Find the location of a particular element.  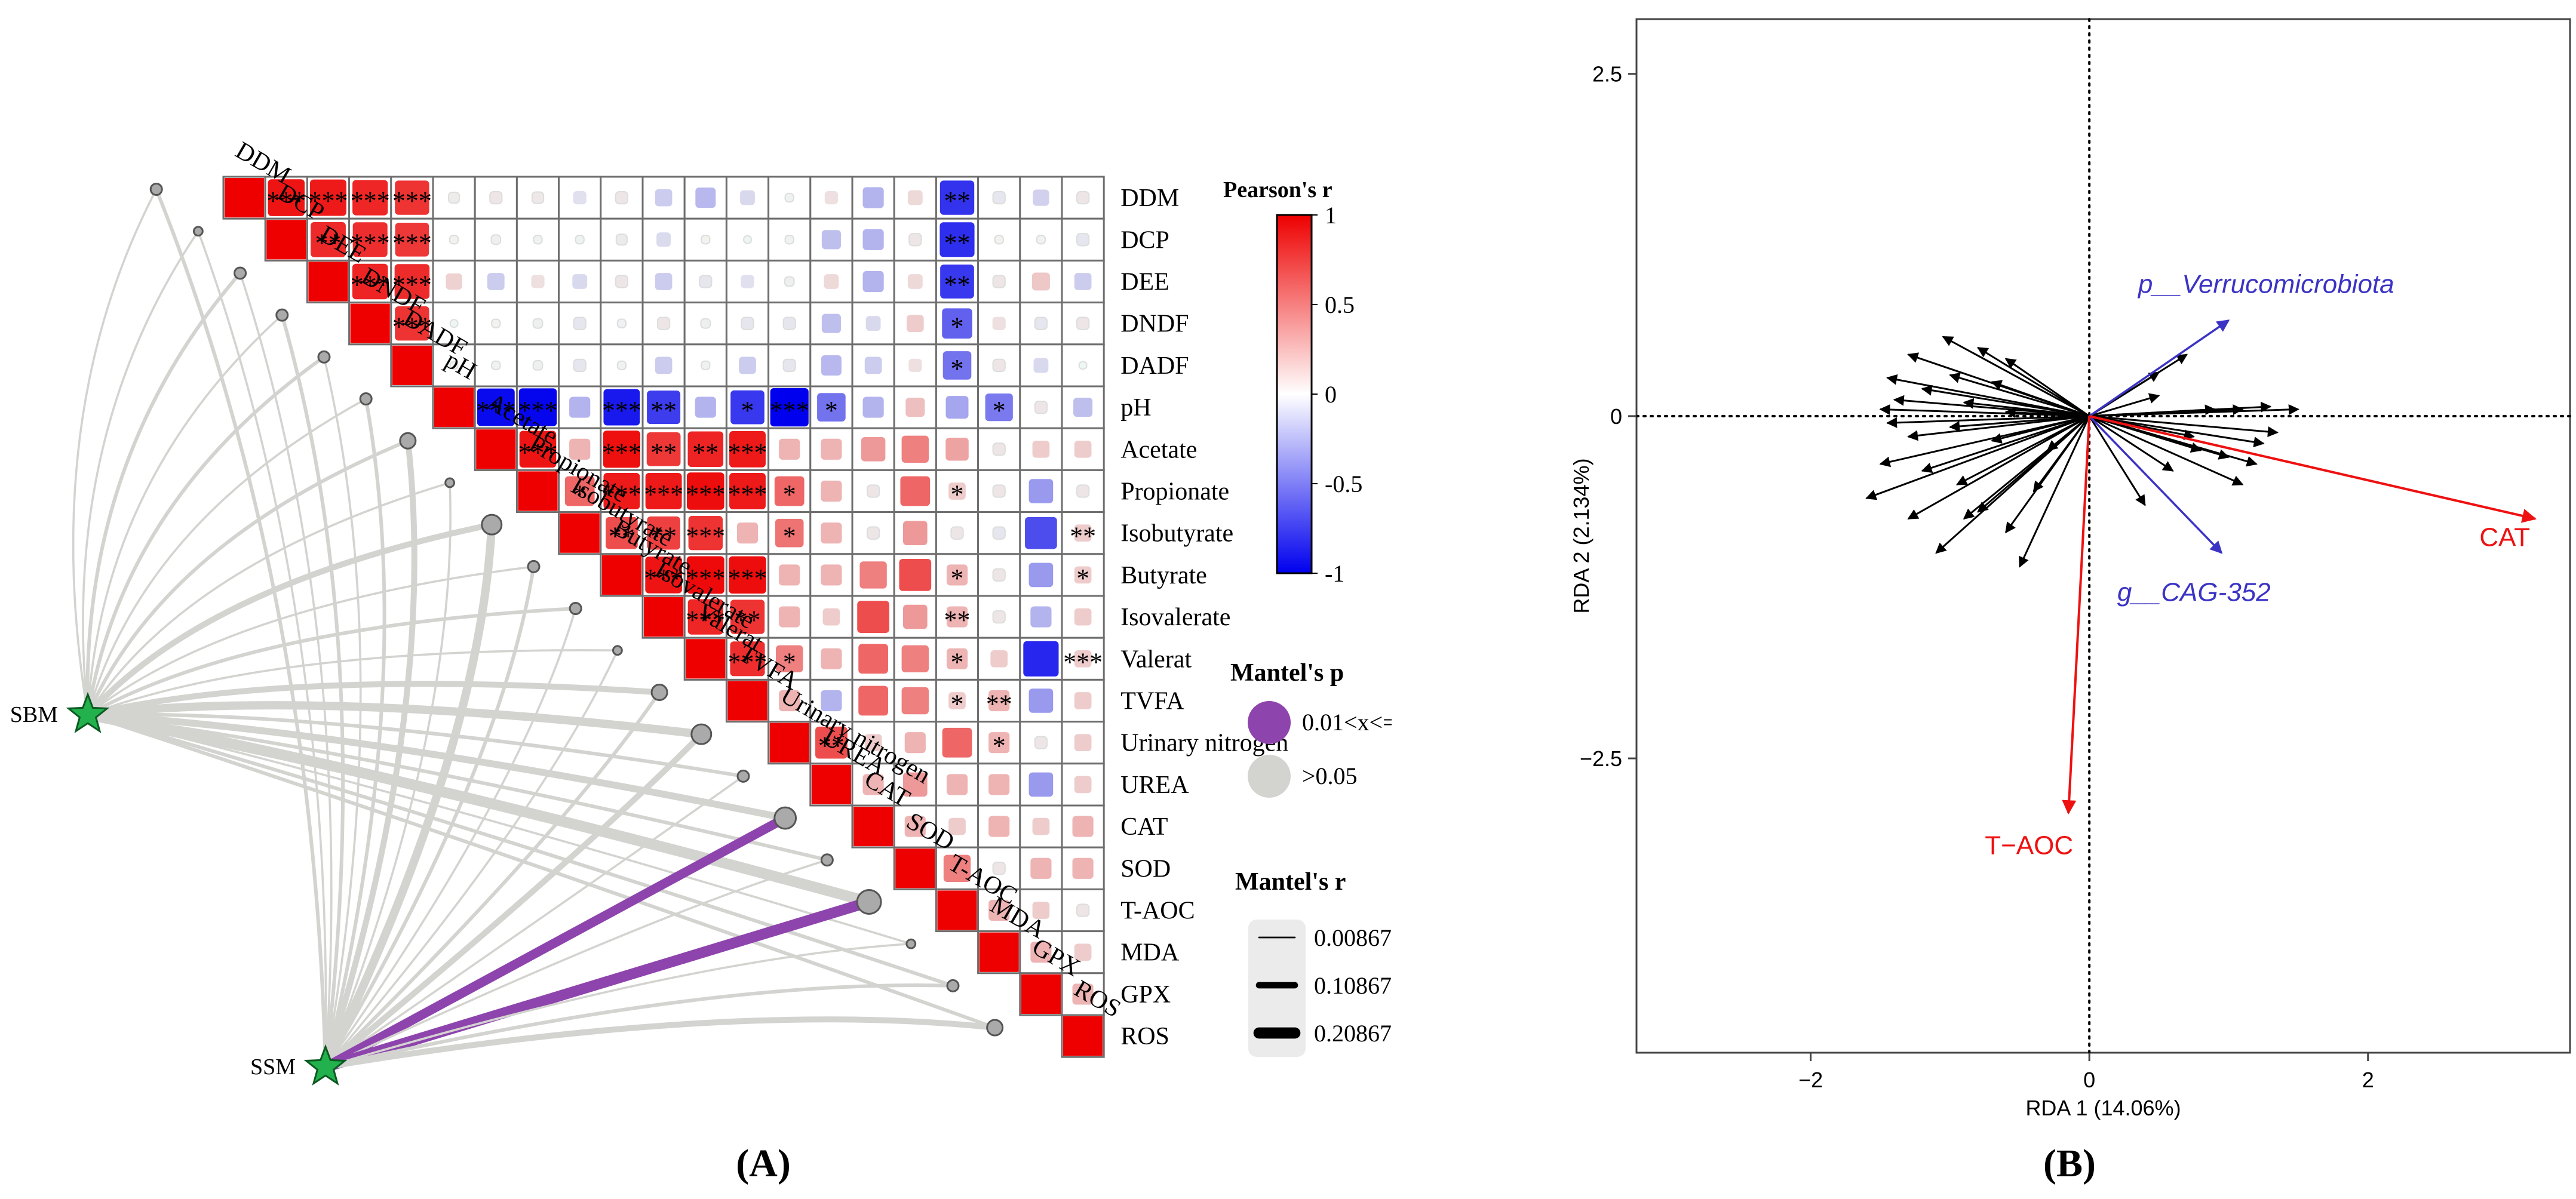

heatmap-cell-frame is located at coordinates (663, 198).